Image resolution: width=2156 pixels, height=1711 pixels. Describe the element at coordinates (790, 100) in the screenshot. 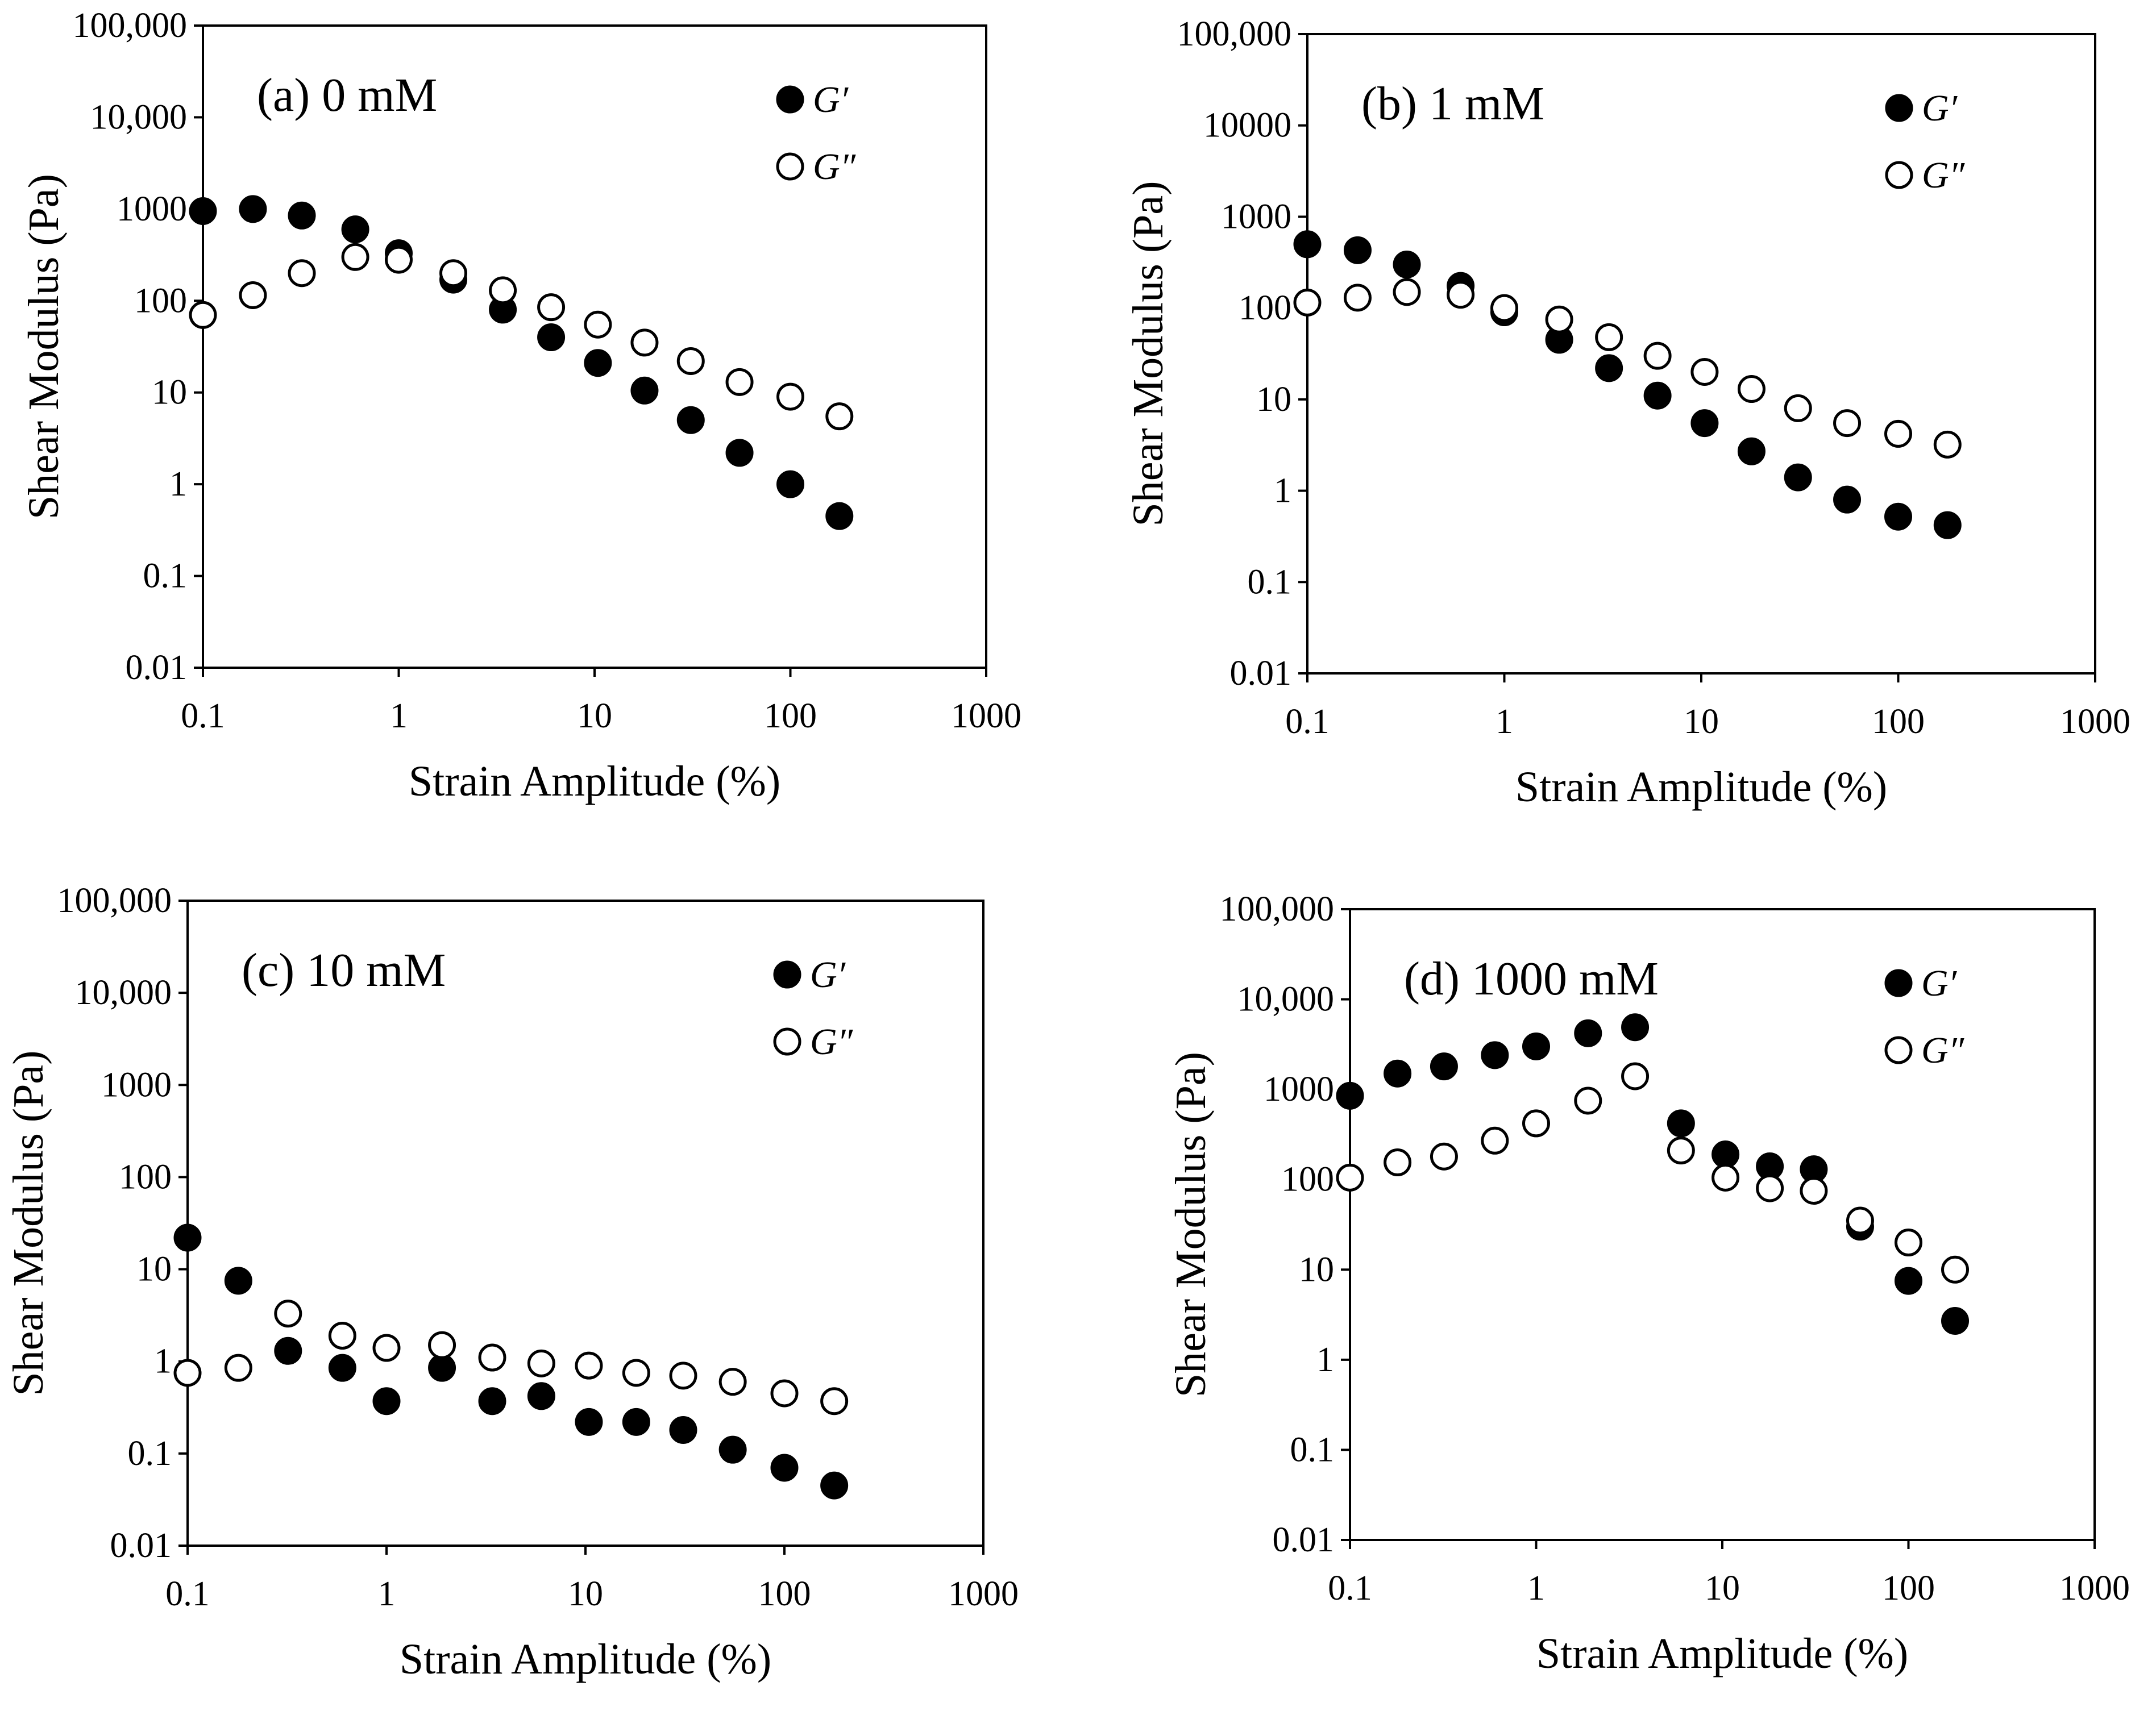

I see `legend-marker-g-prime` at that location.